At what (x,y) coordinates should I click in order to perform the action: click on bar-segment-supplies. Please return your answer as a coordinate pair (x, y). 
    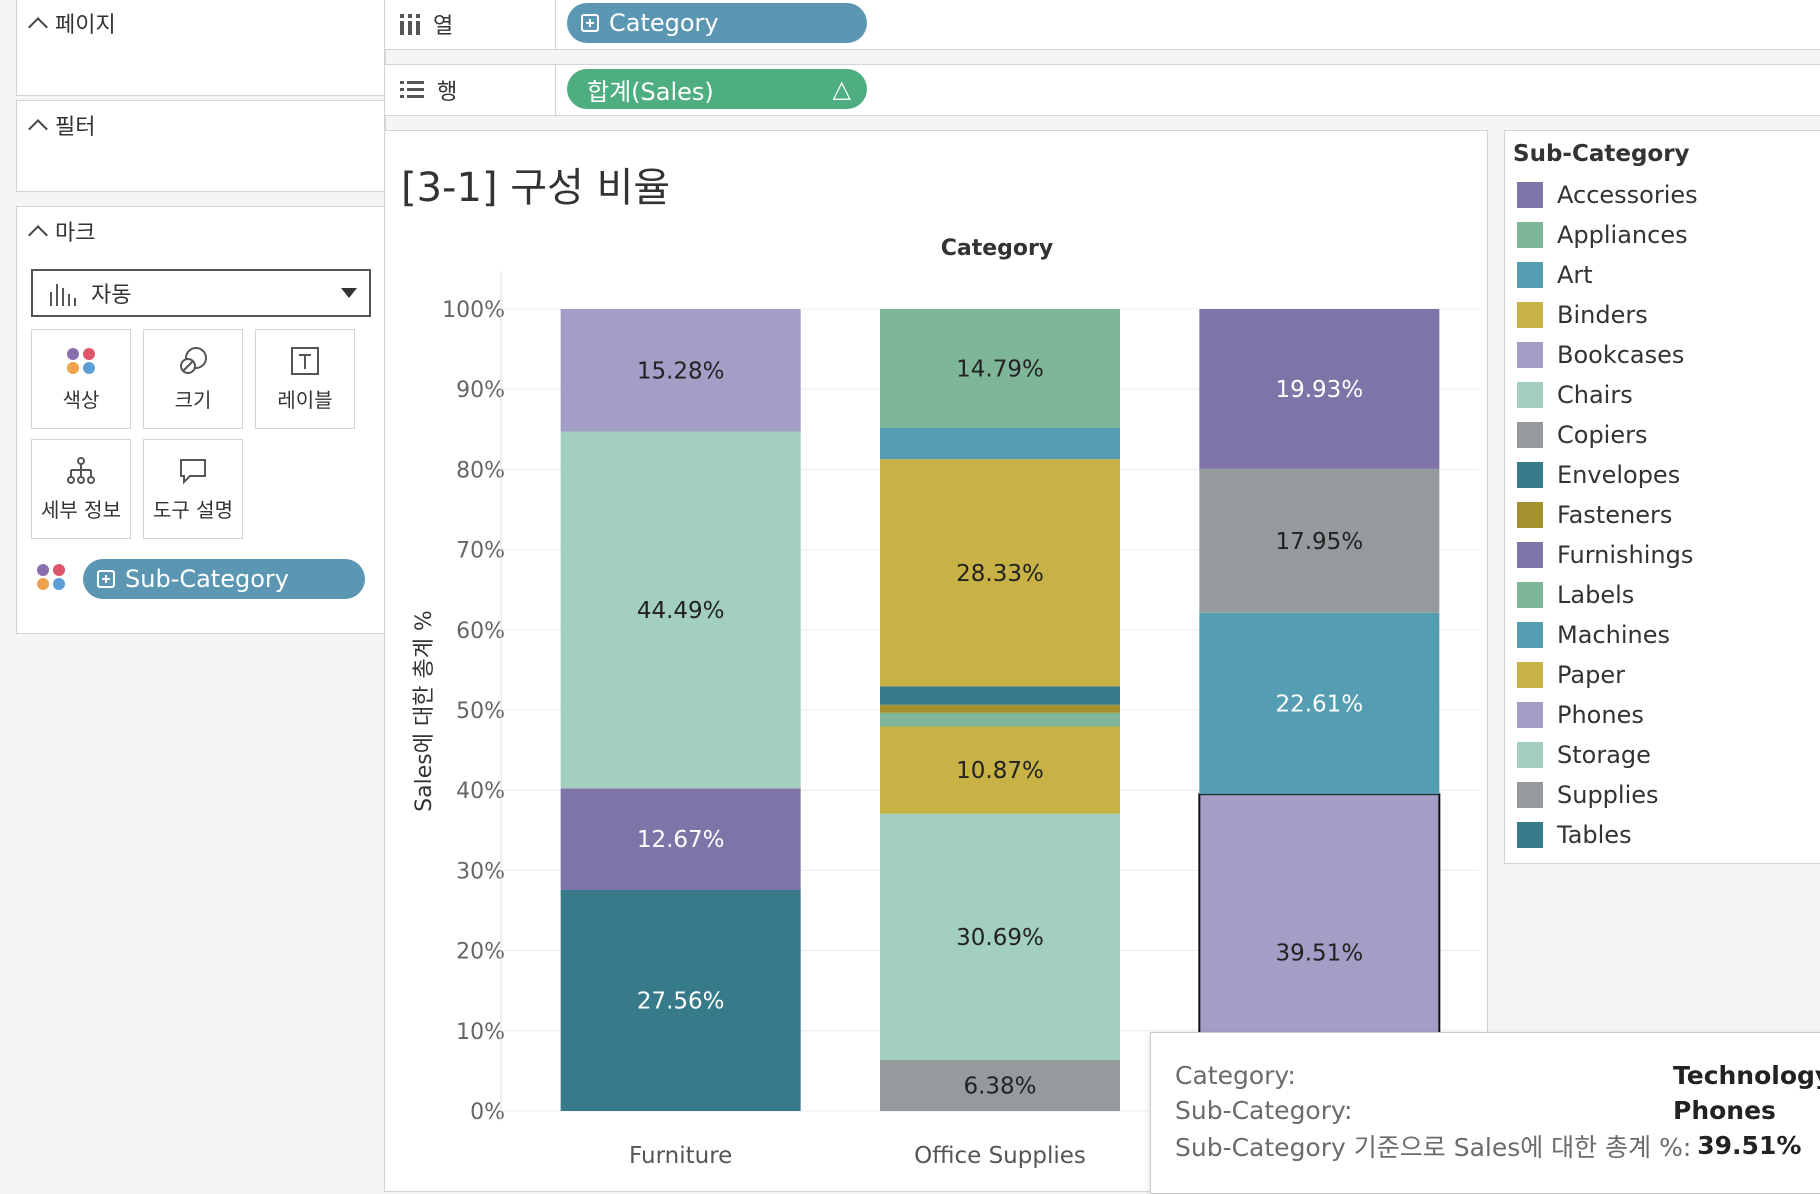
    Looking at the image, I should click on (1000, 1085).